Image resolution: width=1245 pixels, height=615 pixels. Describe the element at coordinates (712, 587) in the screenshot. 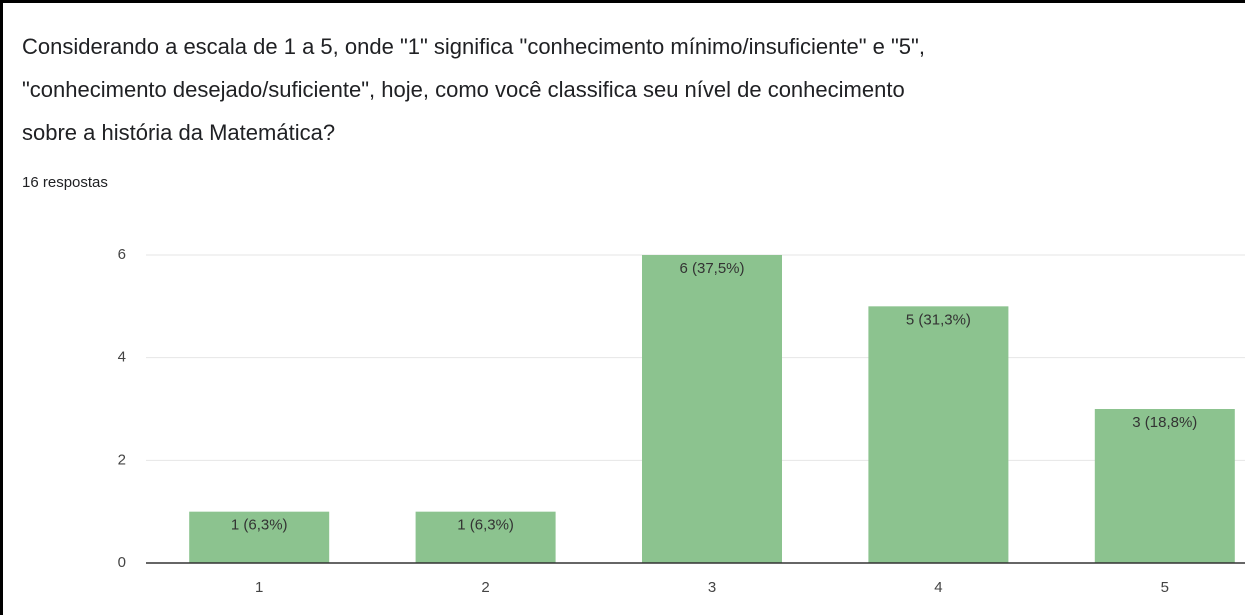

I see `x-tick-label: 3` at that location.